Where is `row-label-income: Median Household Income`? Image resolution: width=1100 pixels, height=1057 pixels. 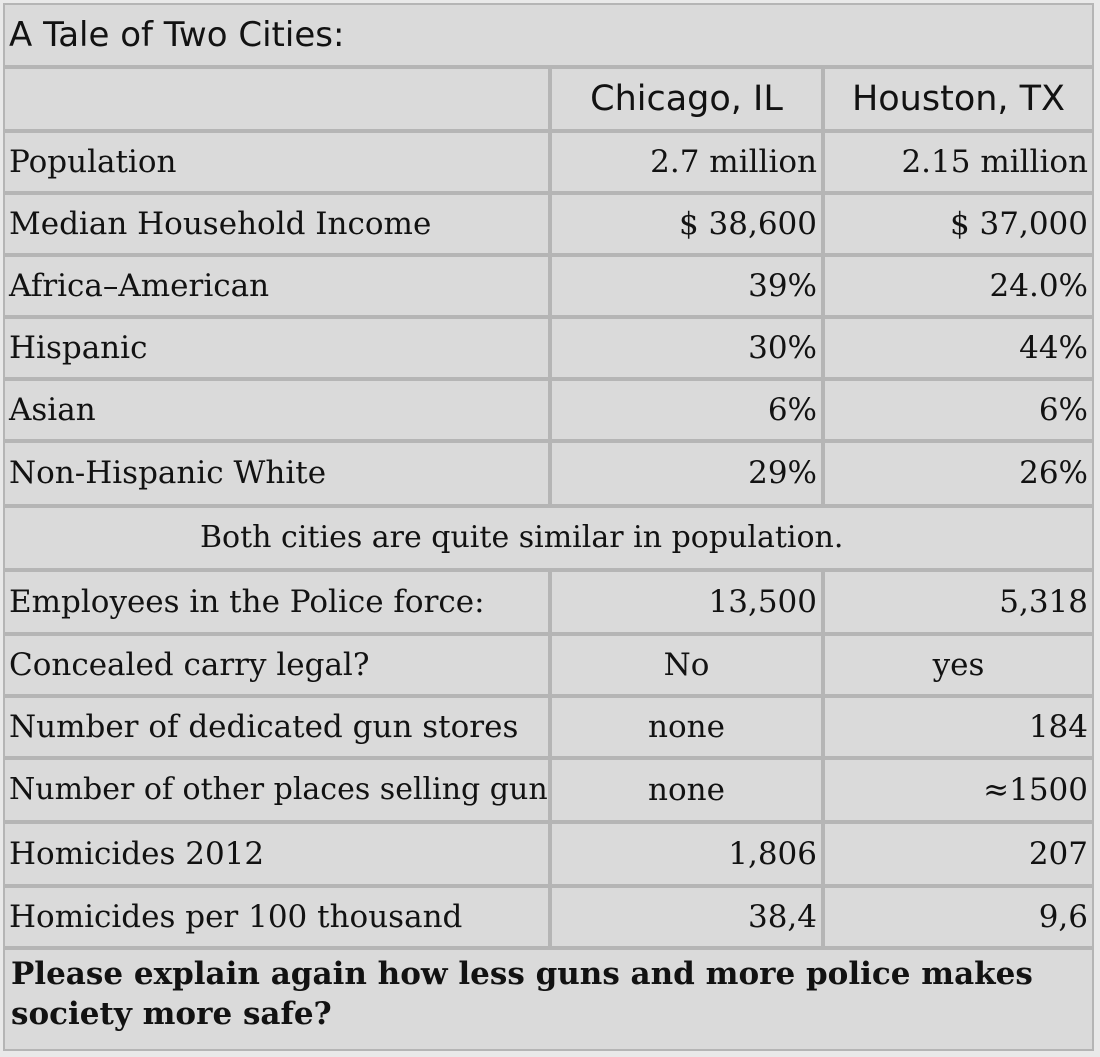 row-label-income: Median Household Income is located at coordinates (276, 224).